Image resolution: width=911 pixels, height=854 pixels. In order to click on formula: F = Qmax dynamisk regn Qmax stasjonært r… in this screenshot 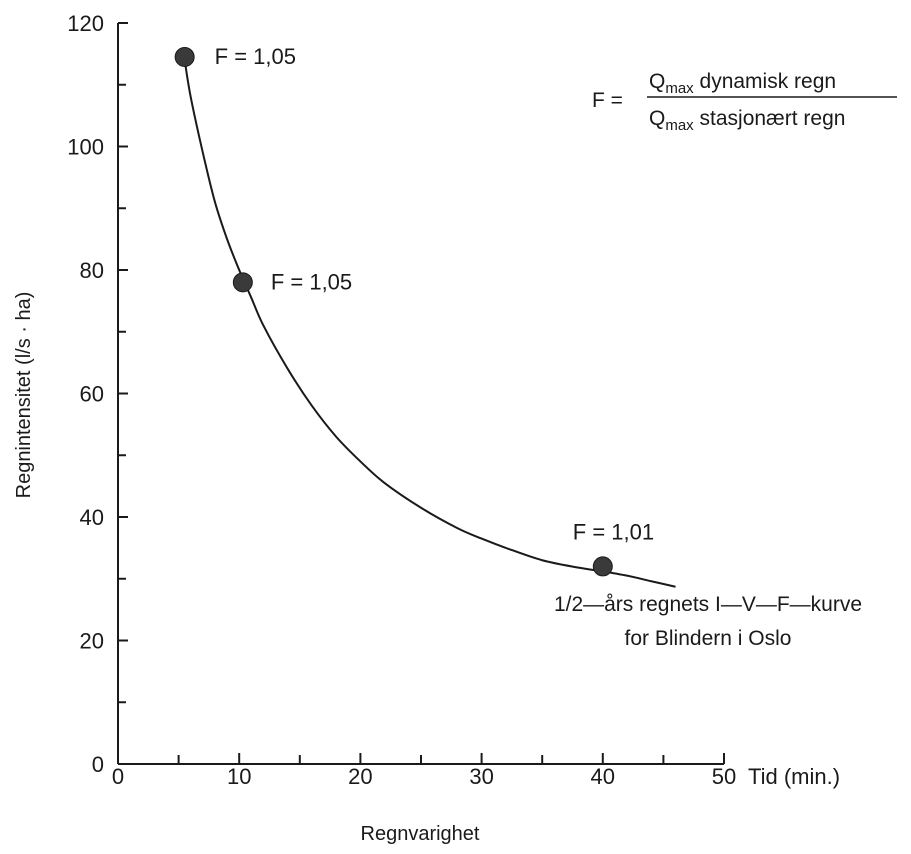, I will do `click(744, 102)`.